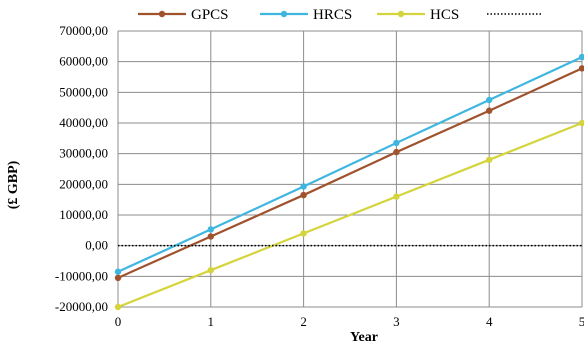 This screenshot has width=584, height=347. Describe the element at coordinates (332, 15) in the screenshot. I see `legend-label: HRCS` at that location.